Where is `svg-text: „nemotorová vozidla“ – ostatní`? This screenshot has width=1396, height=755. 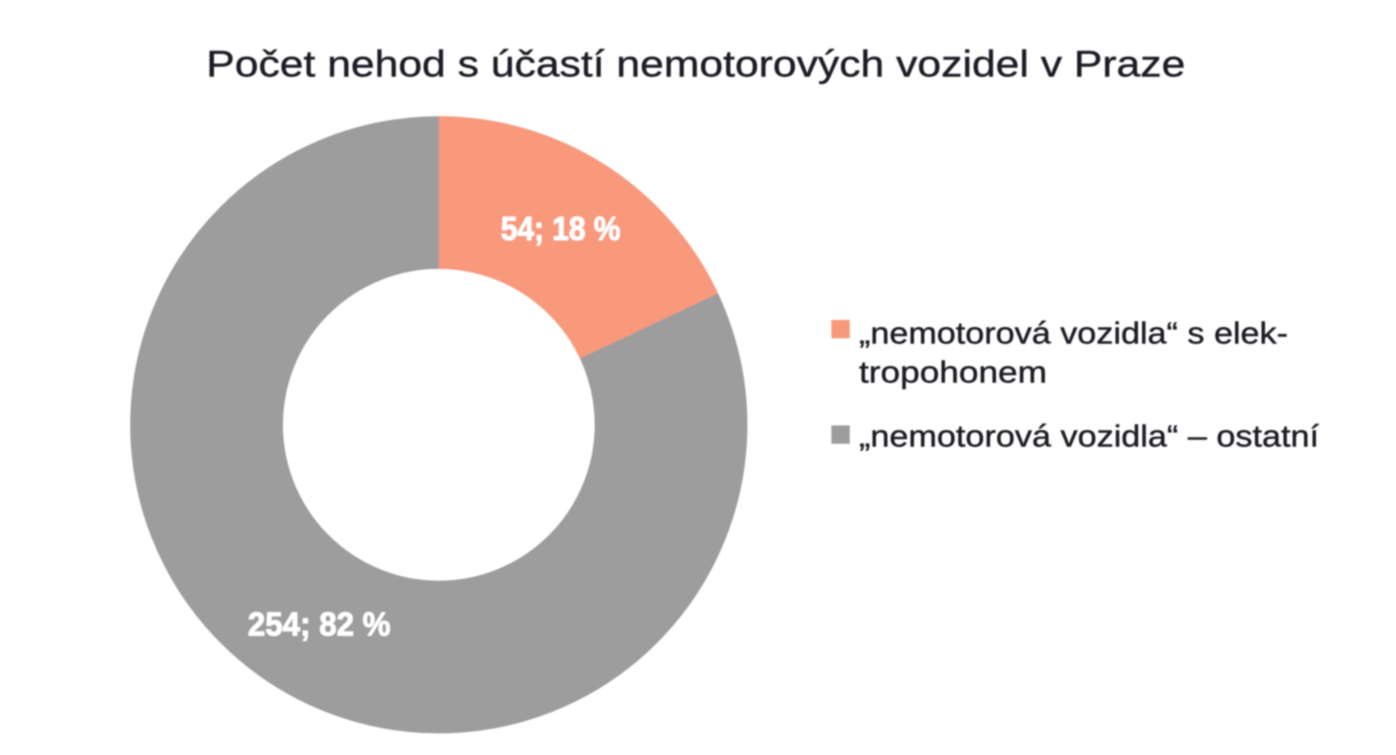
svg-text: „nemotorová vozidla“ – ostatní is located at coordinates (1089, 437).